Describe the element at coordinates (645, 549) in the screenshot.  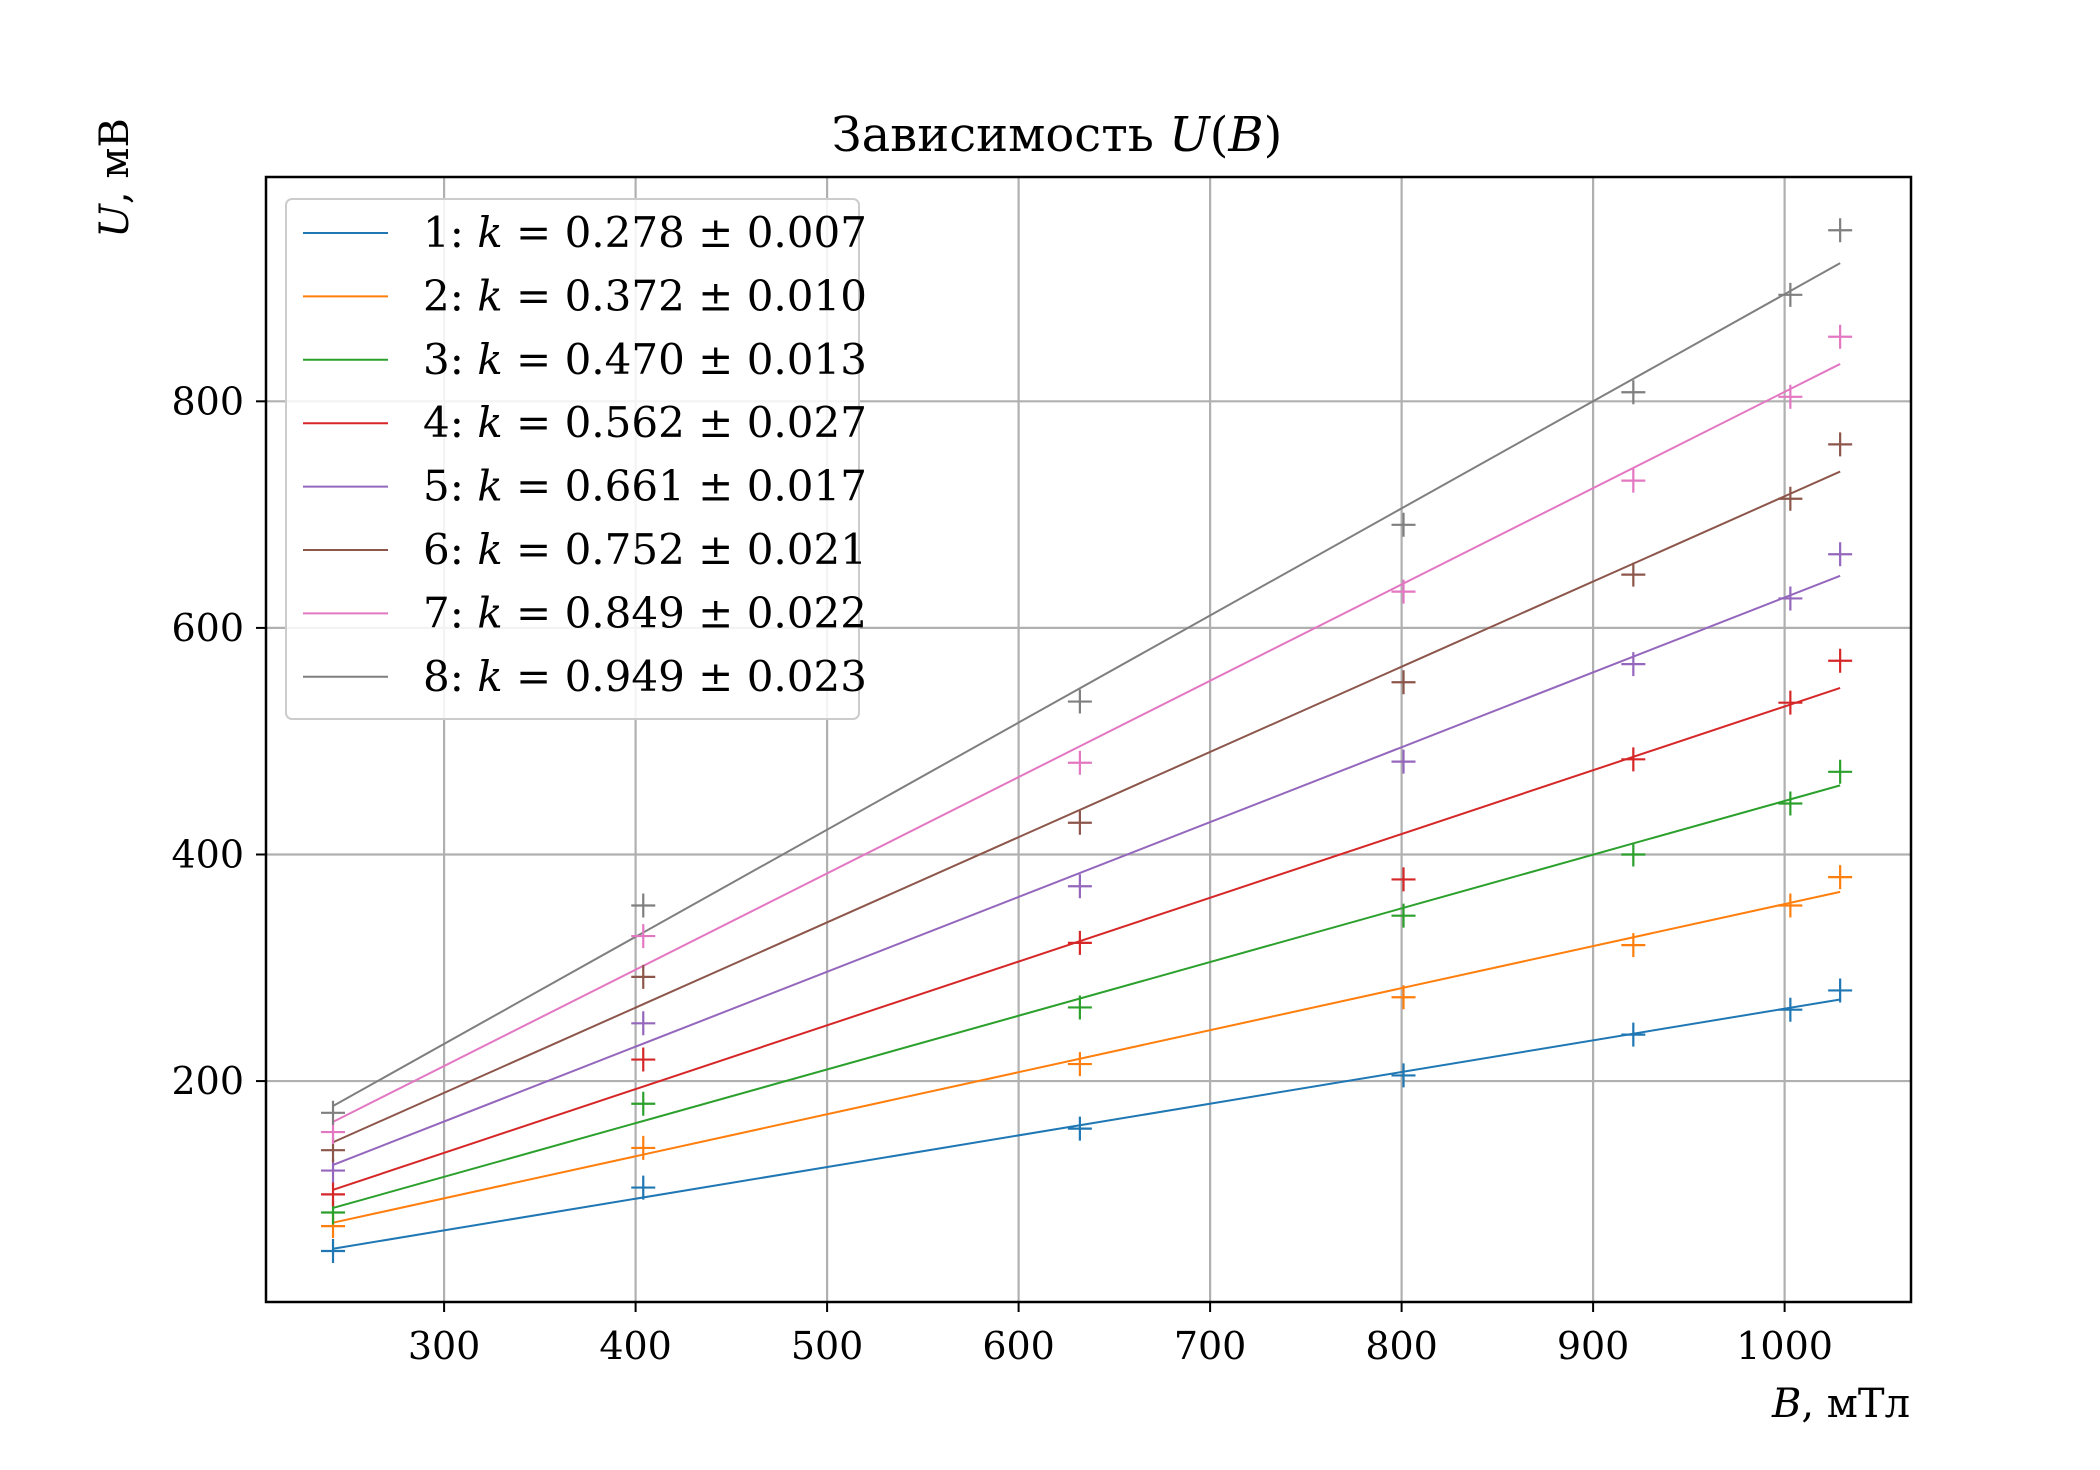
I see `legend-label-6: 6: k = 0.752 ± 0.021` at that location.